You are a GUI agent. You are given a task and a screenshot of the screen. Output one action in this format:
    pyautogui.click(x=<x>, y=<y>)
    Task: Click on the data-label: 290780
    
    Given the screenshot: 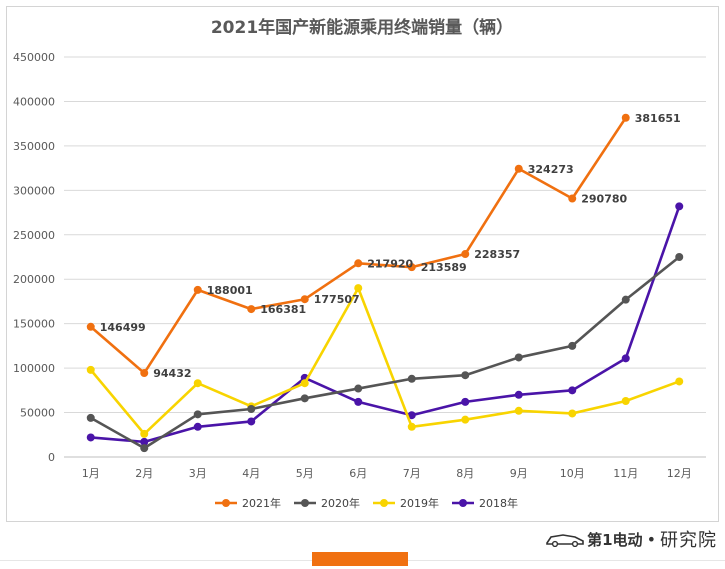 What is the action you would take?
    pyautogui.click(x=604, y=199)
    